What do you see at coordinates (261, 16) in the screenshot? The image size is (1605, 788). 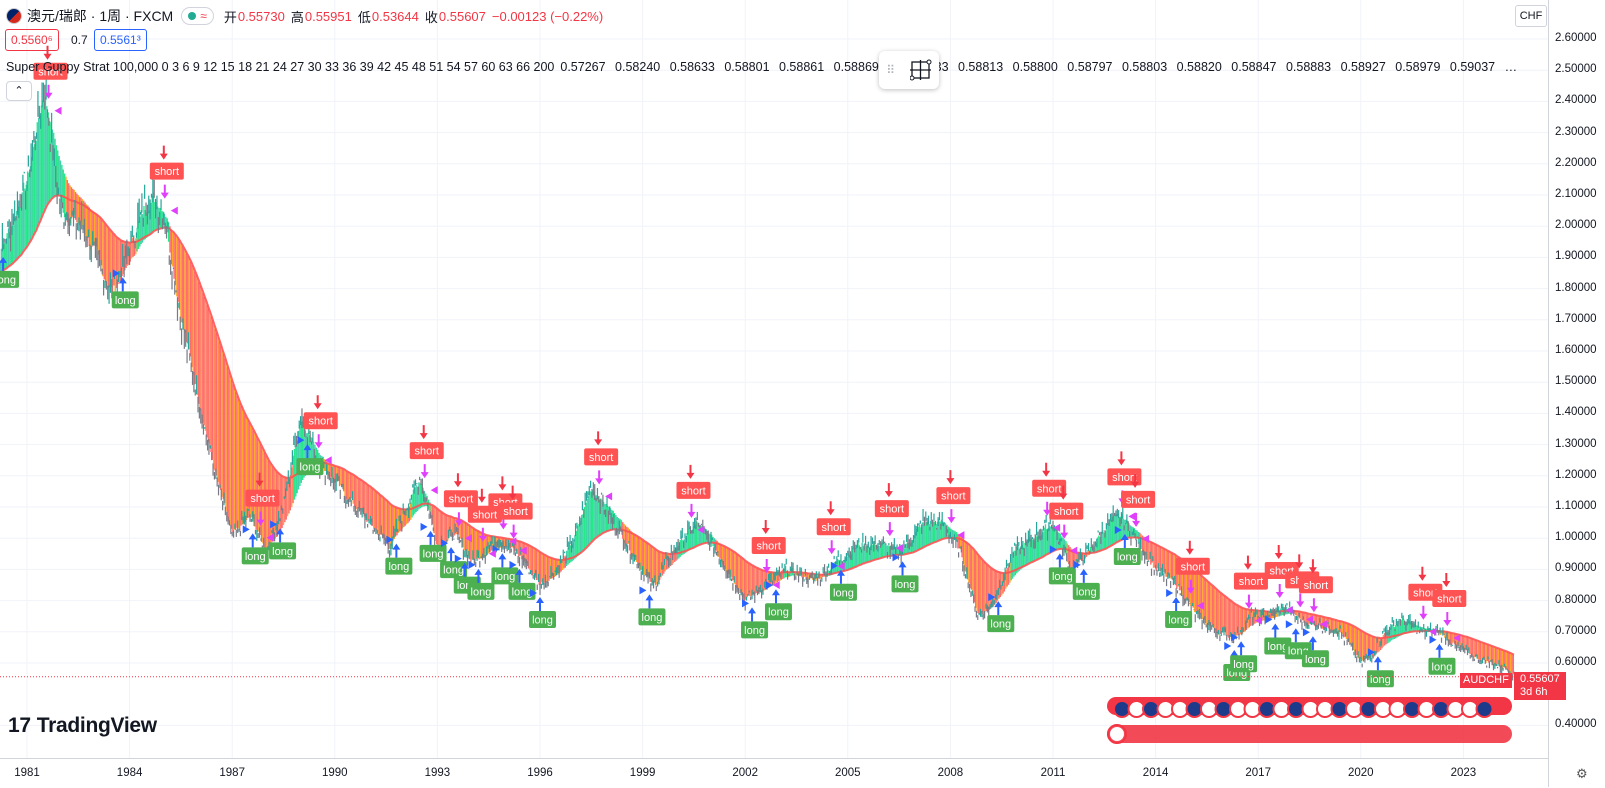 I see `ohlc-open: 0.55730` at bounding box center [261, 16].